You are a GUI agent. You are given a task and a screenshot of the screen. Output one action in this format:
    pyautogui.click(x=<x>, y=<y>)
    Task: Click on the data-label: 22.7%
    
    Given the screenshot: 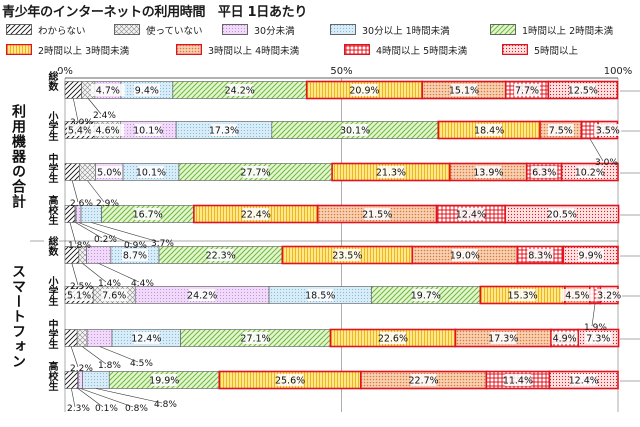 What is the action you would take?
    pyautogui.click(x=424, y=381)
    